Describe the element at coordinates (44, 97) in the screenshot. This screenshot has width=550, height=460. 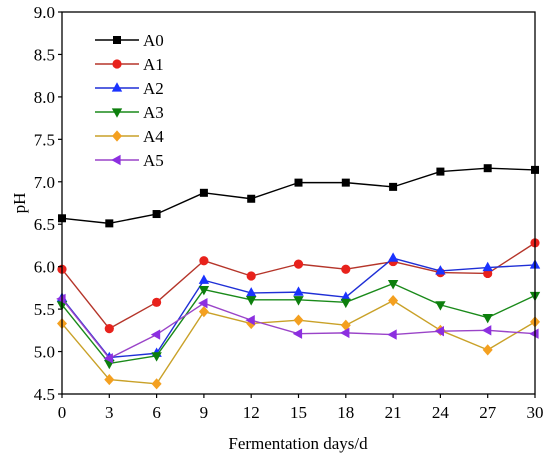
I see `y-tick-label: 8.0` at that location.